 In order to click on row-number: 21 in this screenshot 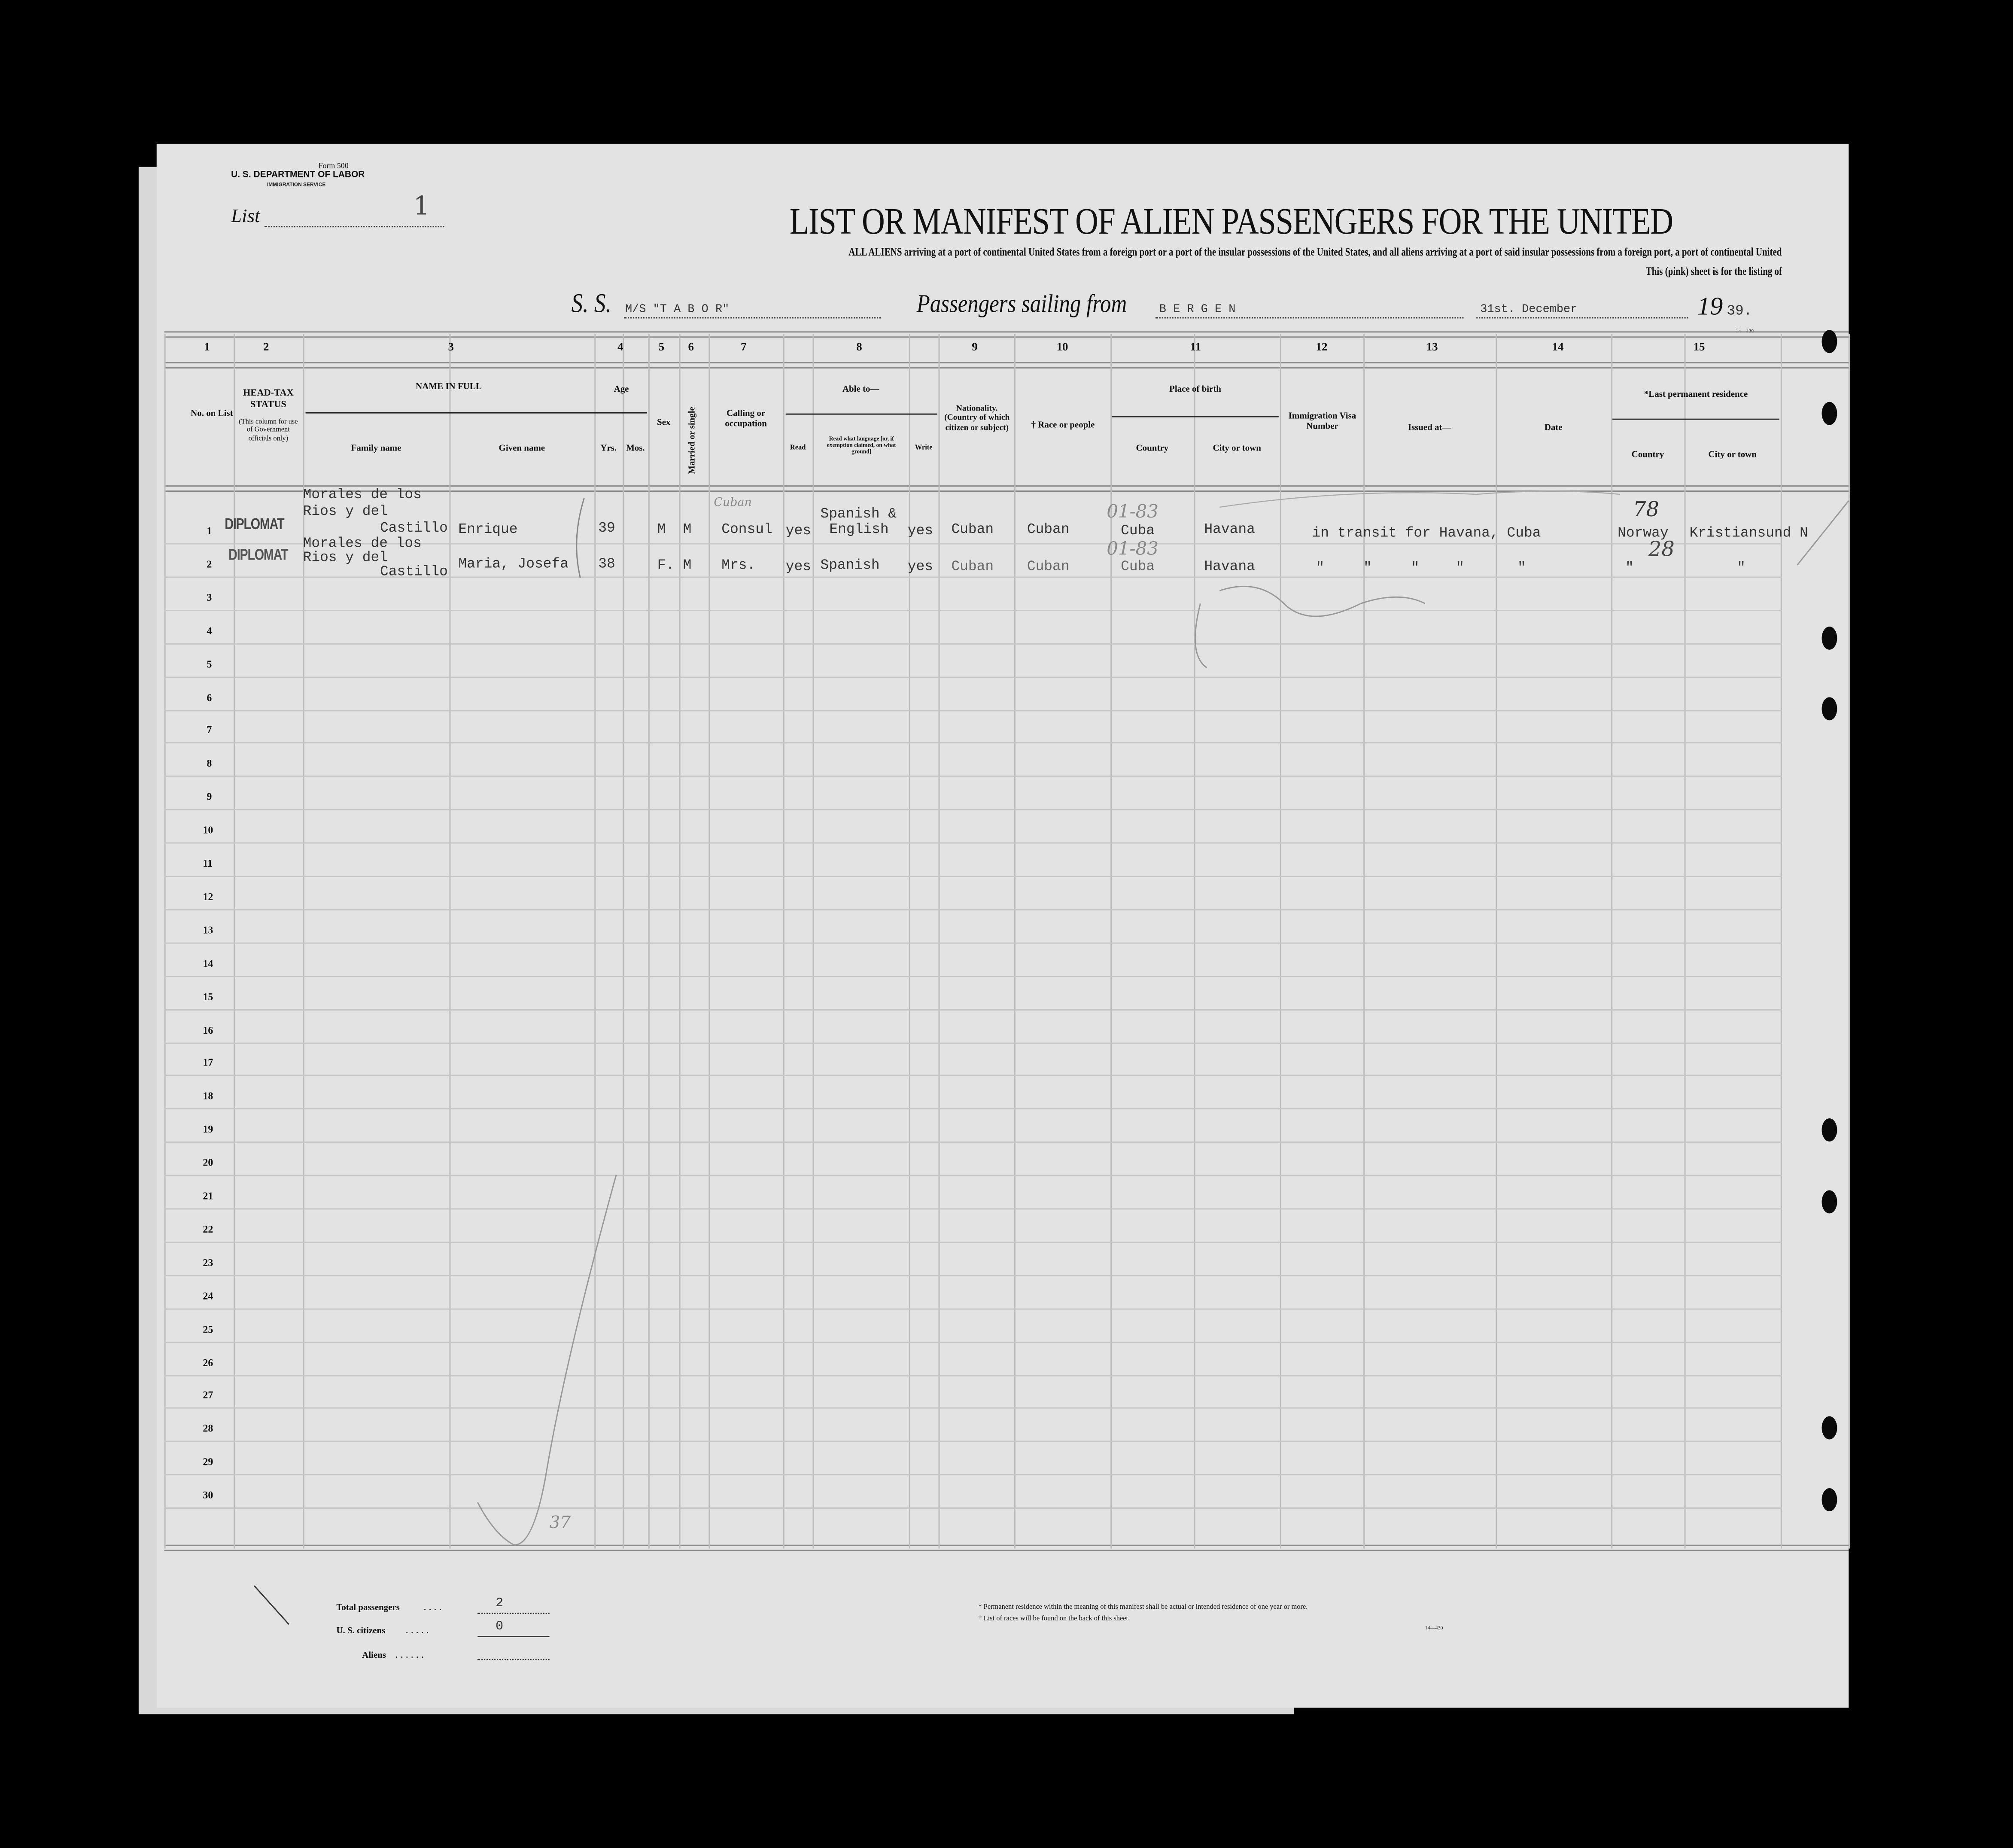, I will do `click(208, 1196)`.